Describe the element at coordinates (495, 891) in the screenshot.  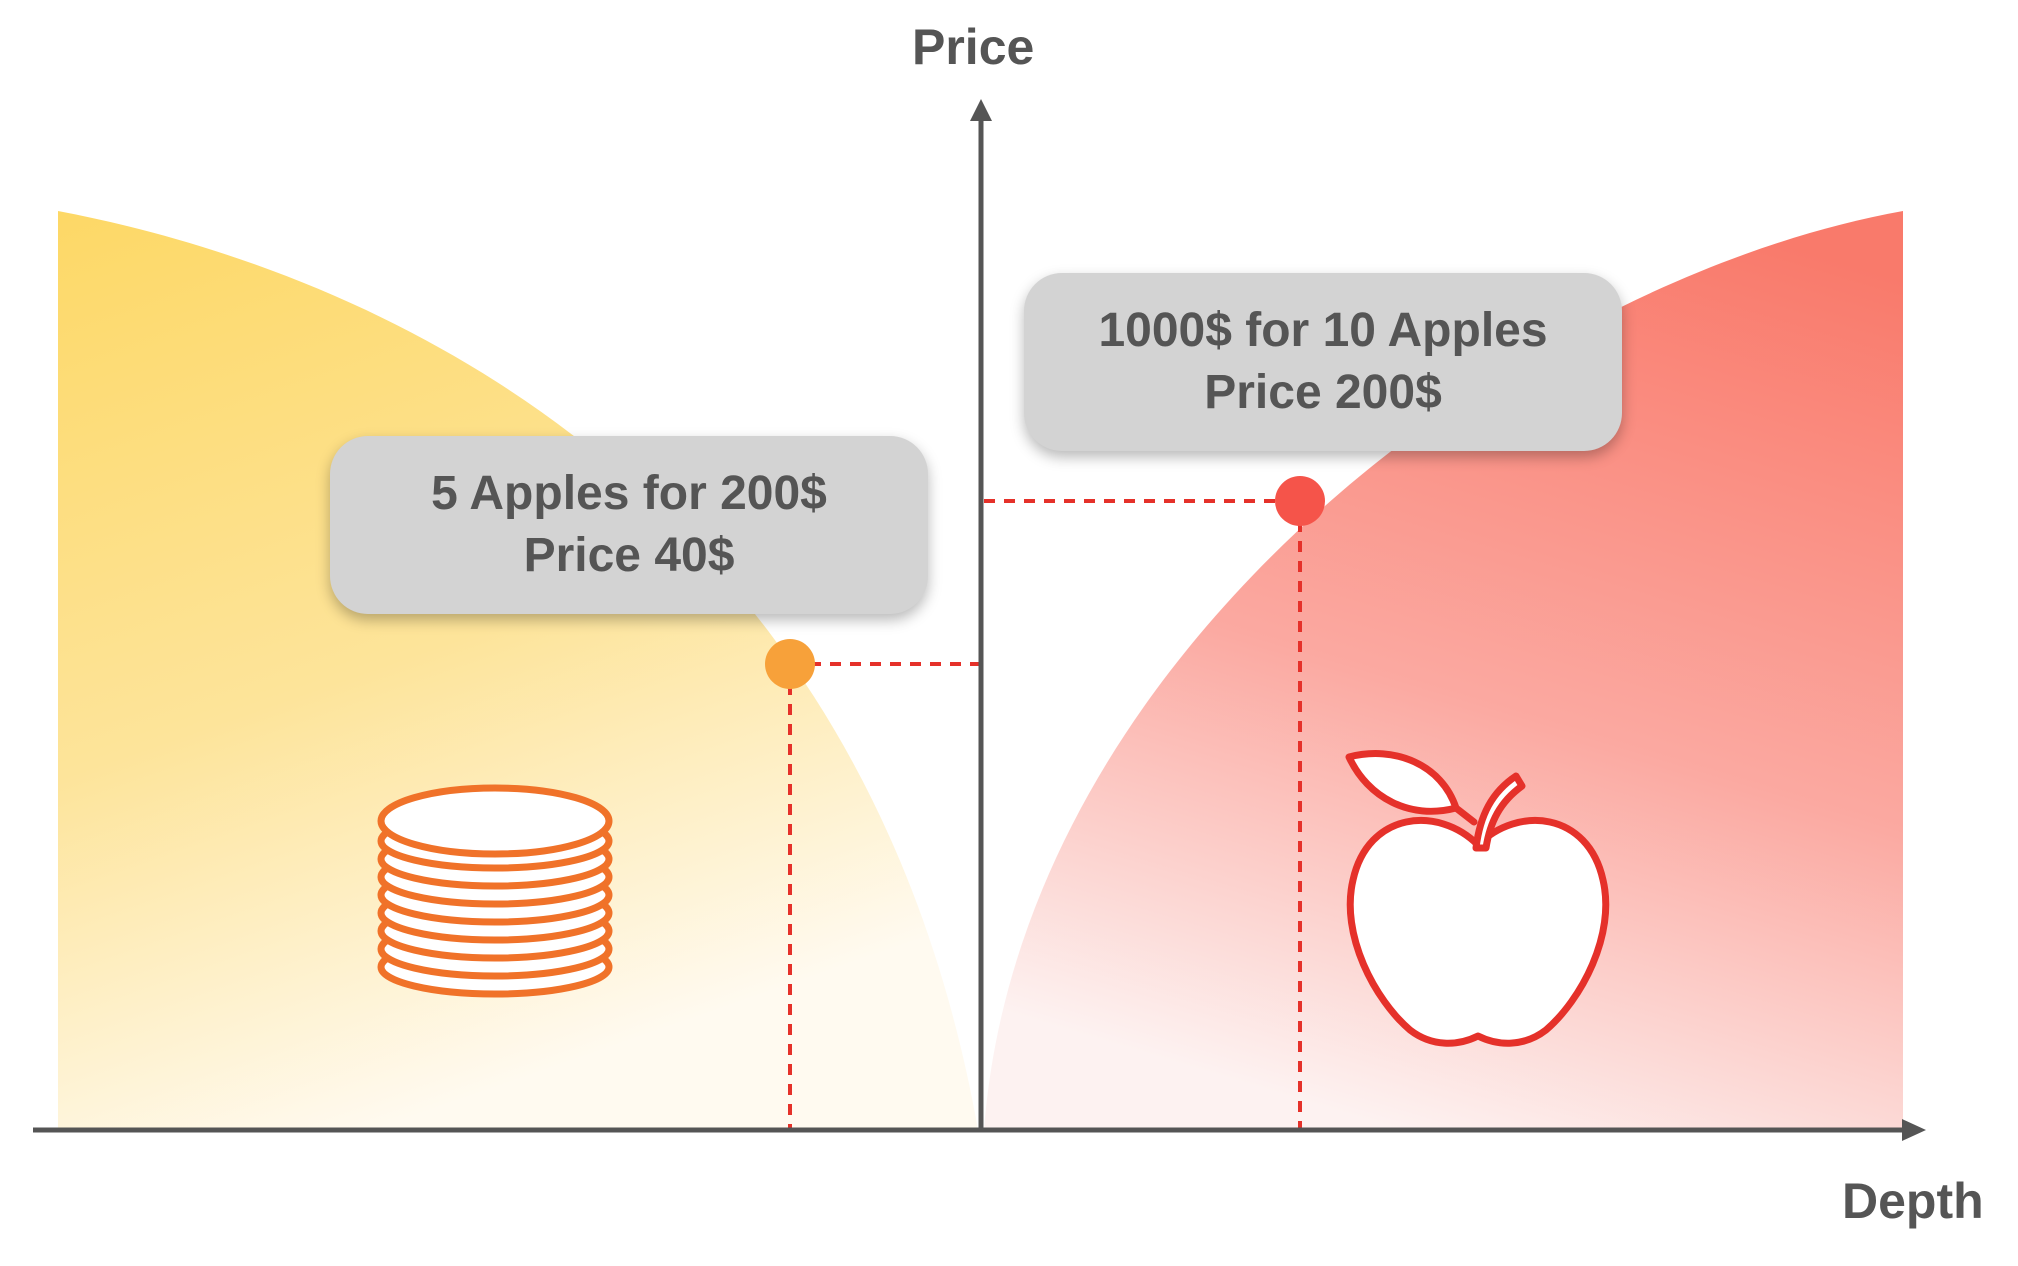
I see `coin-stack-icon` at that location.